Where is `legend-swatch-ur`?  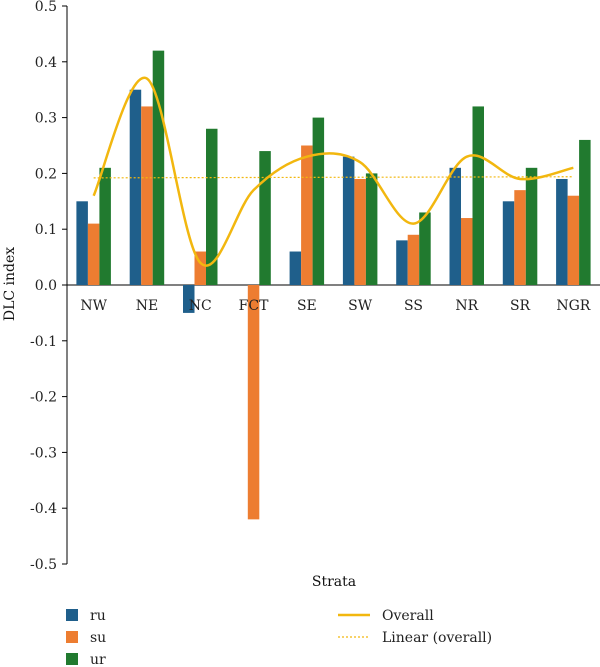
legend-swatch-ur is located at coordinates (72, 659).